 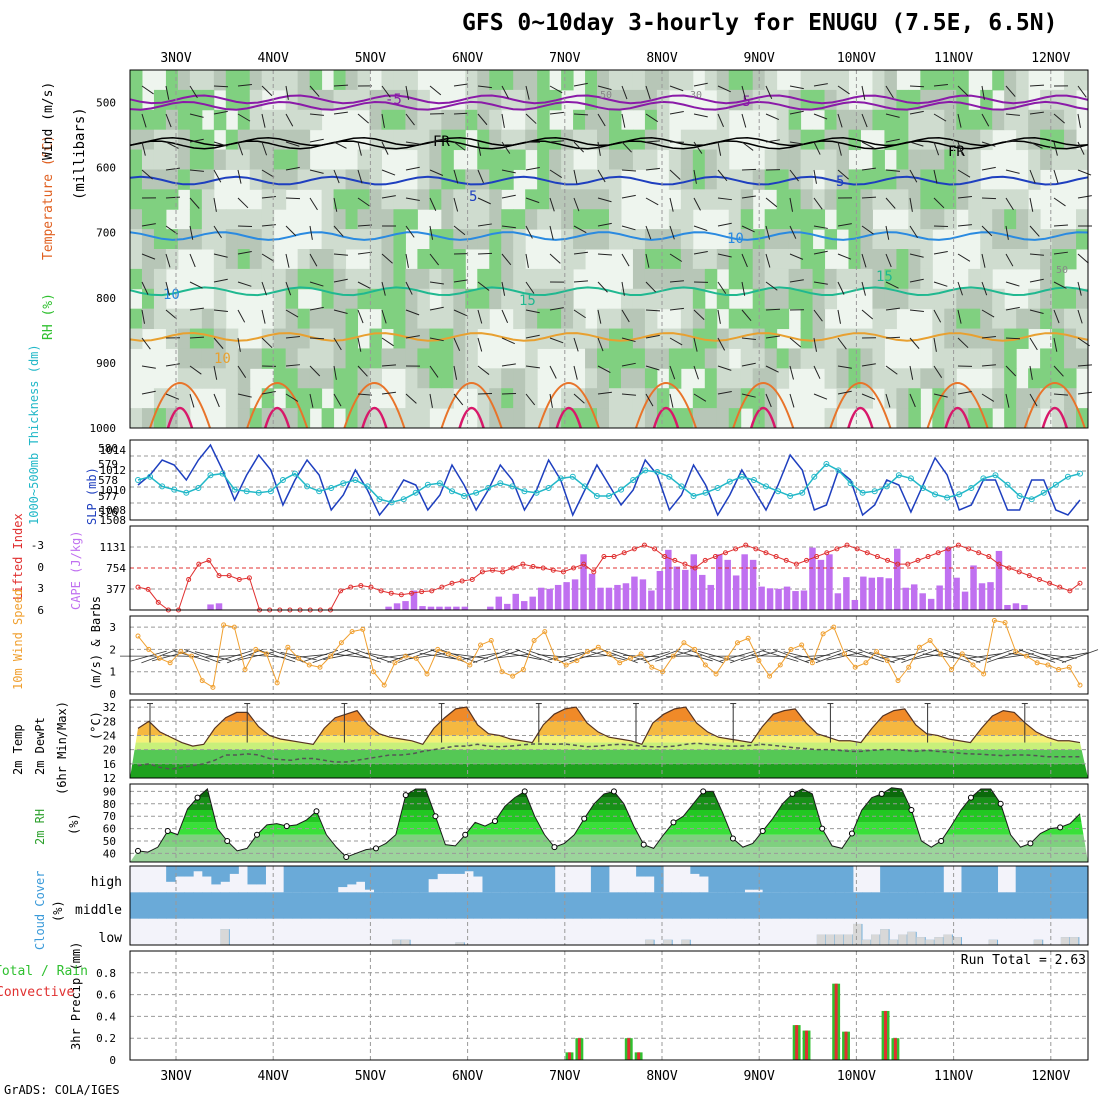 I want to click on slp-tick: 1012, so click(x=113, y=470).